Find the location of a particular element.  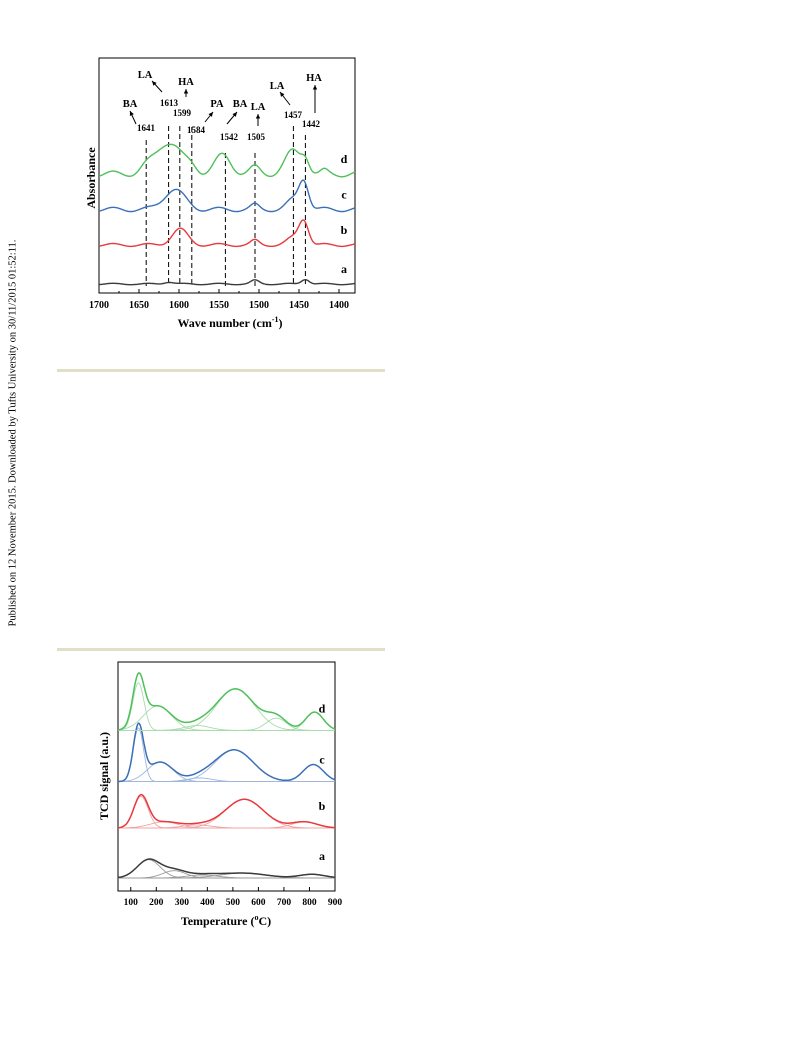

ftir-x-tick-label-1500: 1500 is located at coordinates (259, 305).